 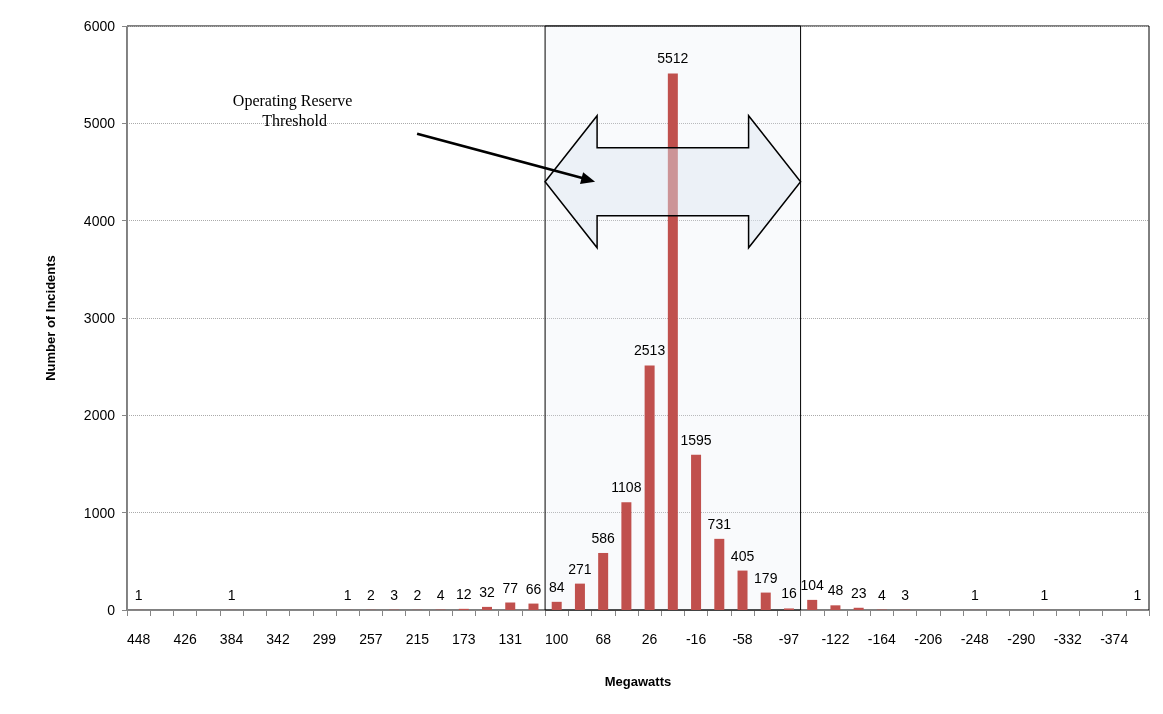 What do you see at coordinates (719, 523) in the screenshot?
I see `data-label: 731` at bounding box center [719, 523].